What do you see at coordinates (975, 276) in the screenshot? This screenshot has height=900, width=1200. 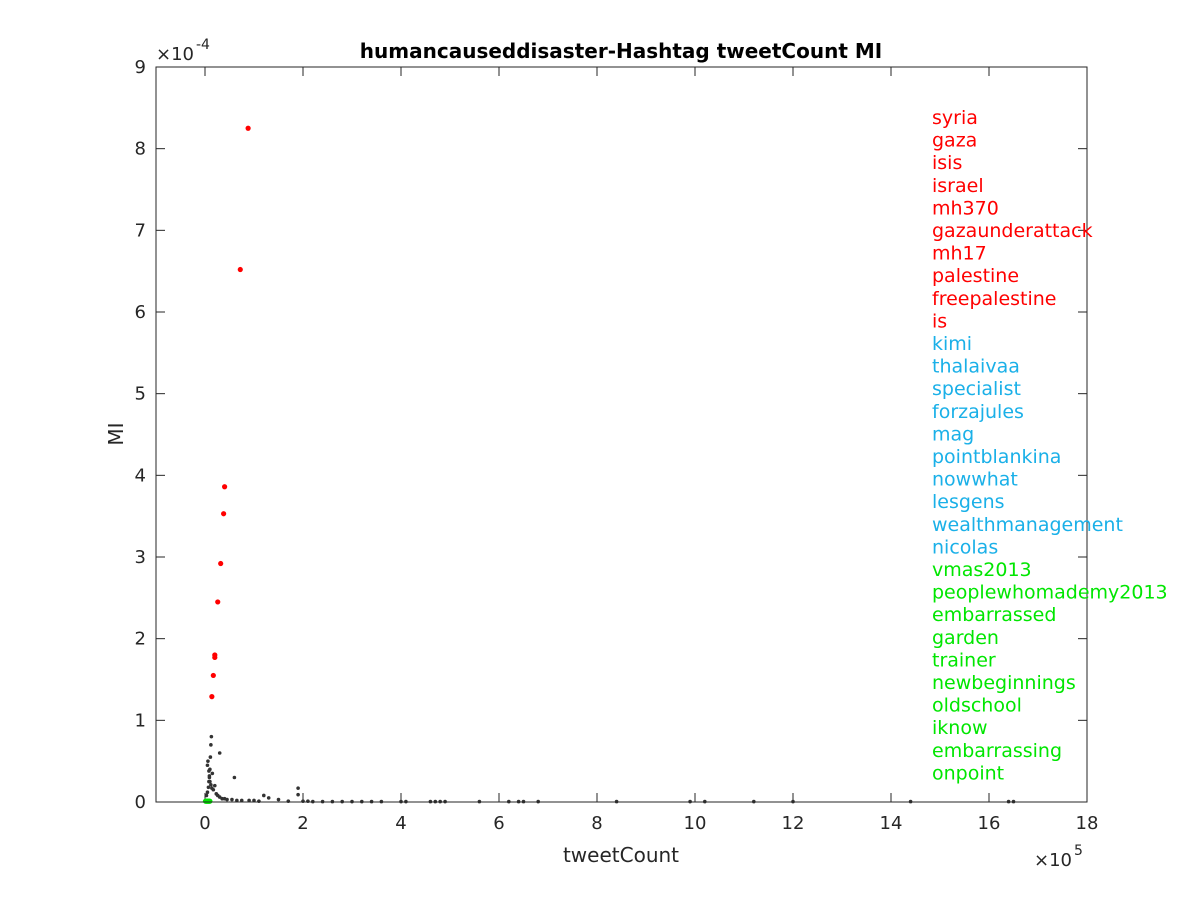 I see `legend-hashtag: palestine` at bounding box center [975, 276].